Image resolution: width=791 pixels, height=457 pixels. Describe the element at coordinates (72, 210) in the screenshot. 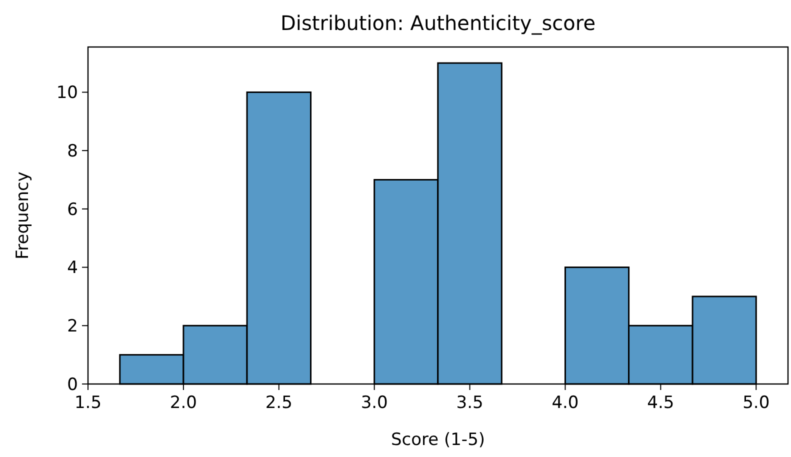

I see `y-tick-label: 6` at that location.